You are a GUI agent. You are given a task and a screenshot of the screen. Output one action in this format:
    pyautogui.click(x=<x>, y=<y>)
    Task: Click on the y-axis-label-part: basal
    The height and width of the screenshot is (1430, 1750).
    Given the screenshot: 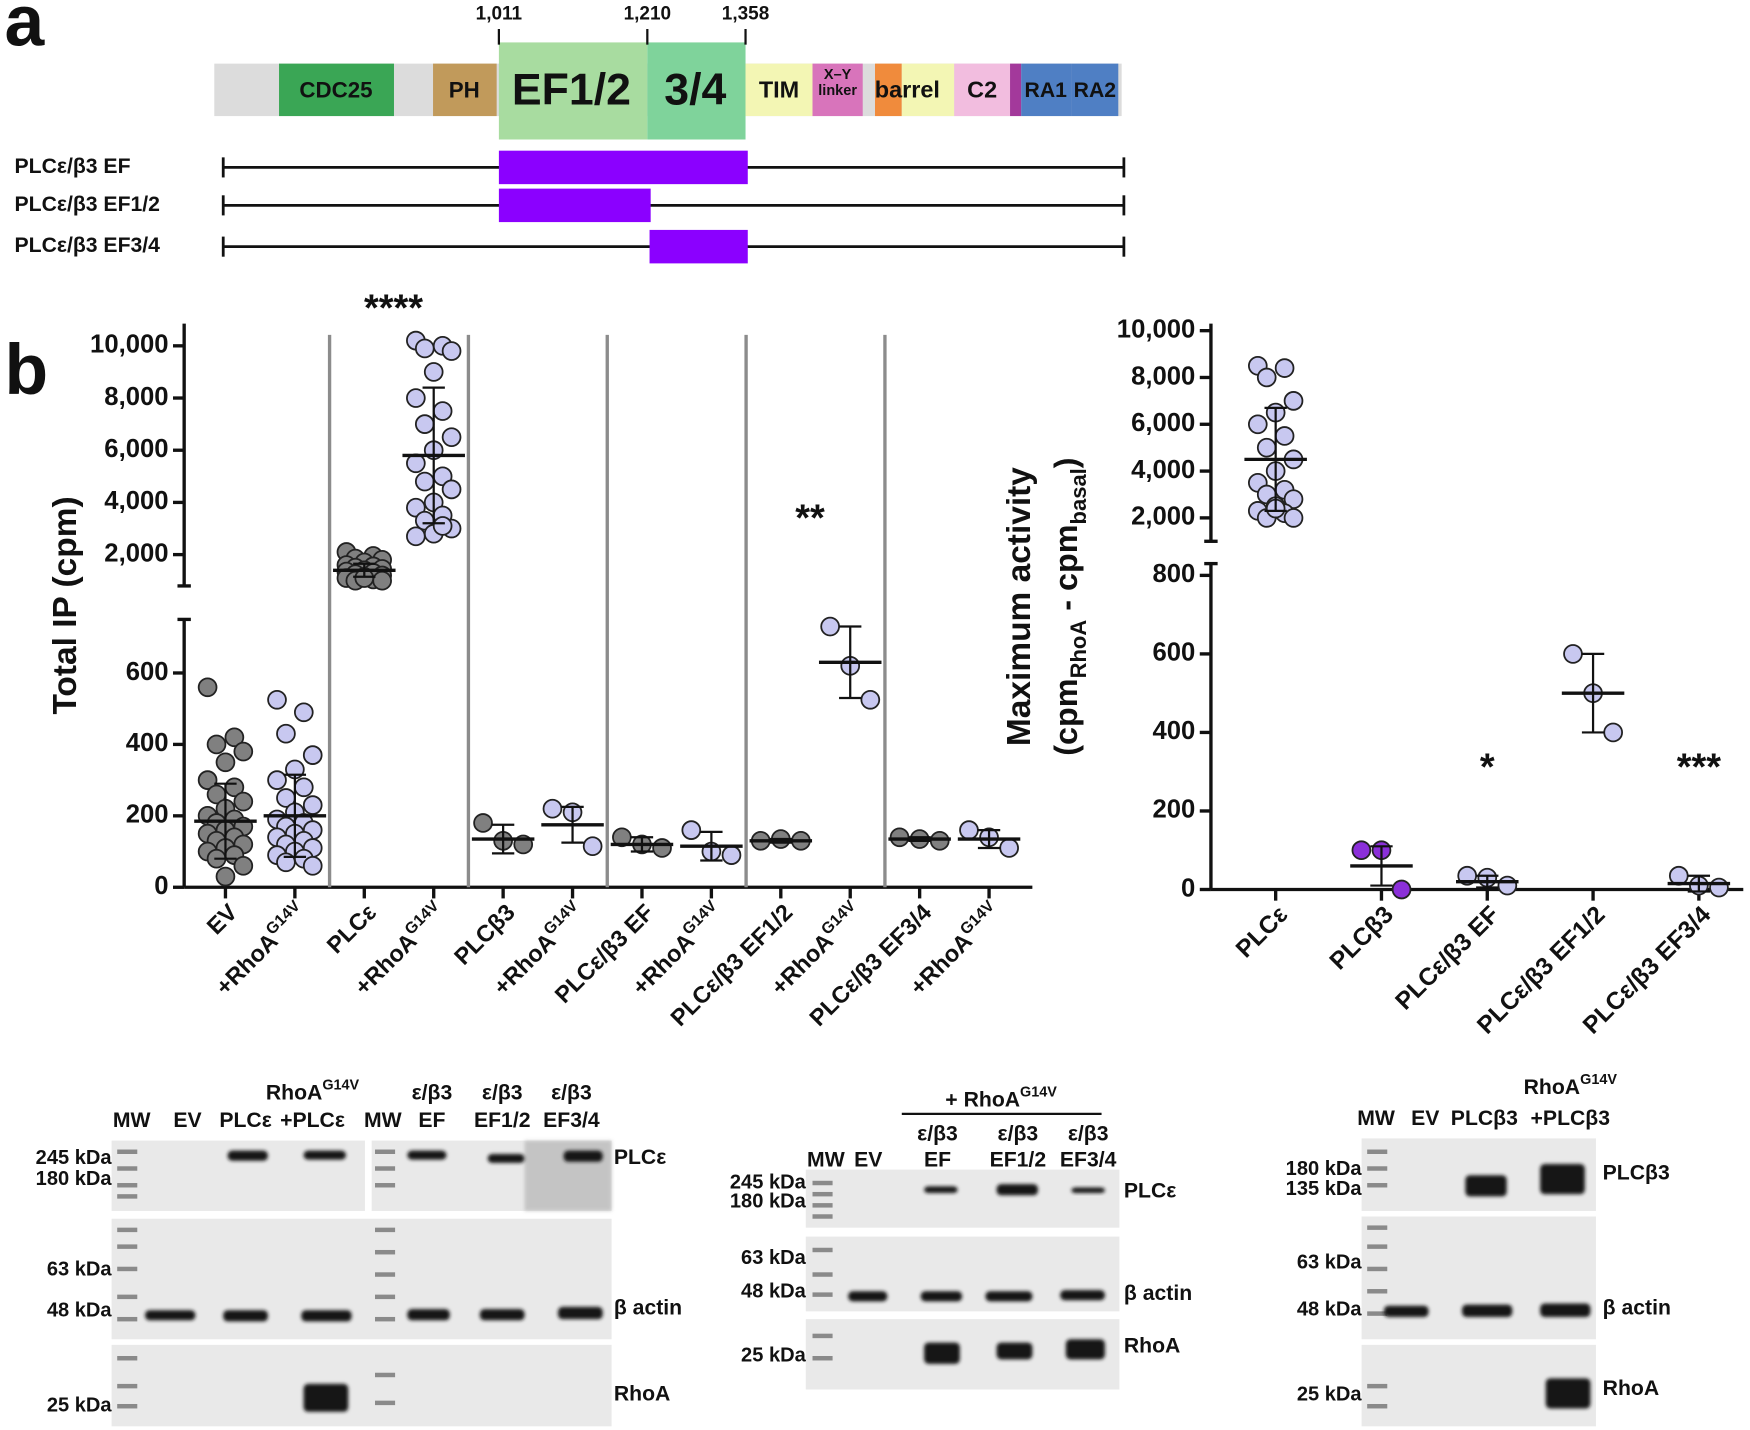 What is the action you would take?
    pyautogui.click(x=1078, y=496)
    